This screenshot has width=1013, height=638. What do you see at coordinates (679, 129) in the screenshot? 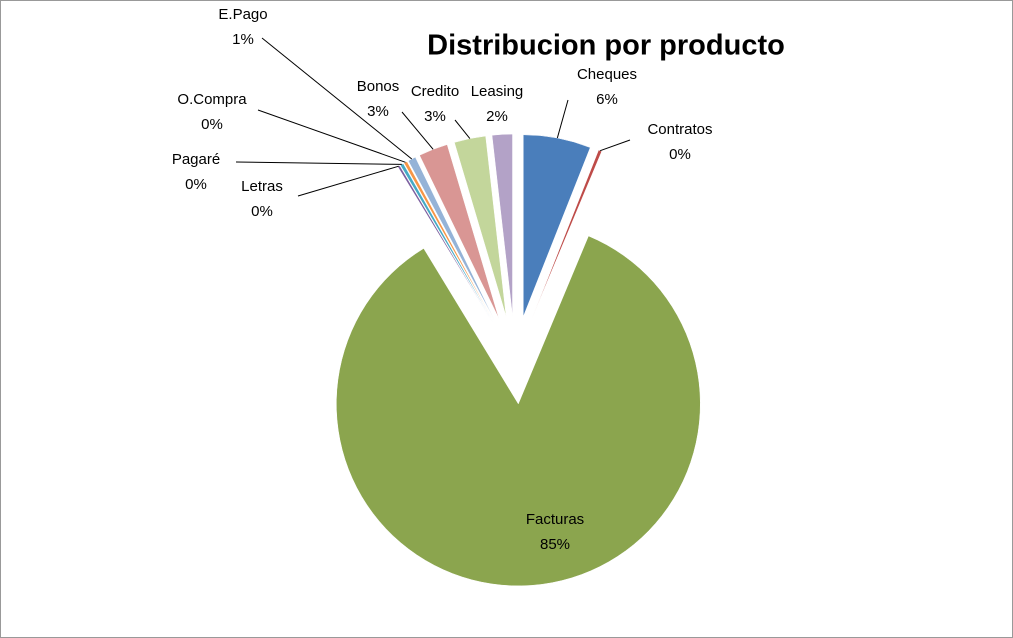
I see `slice-label: Contratos` at bounding box center [679, 129].